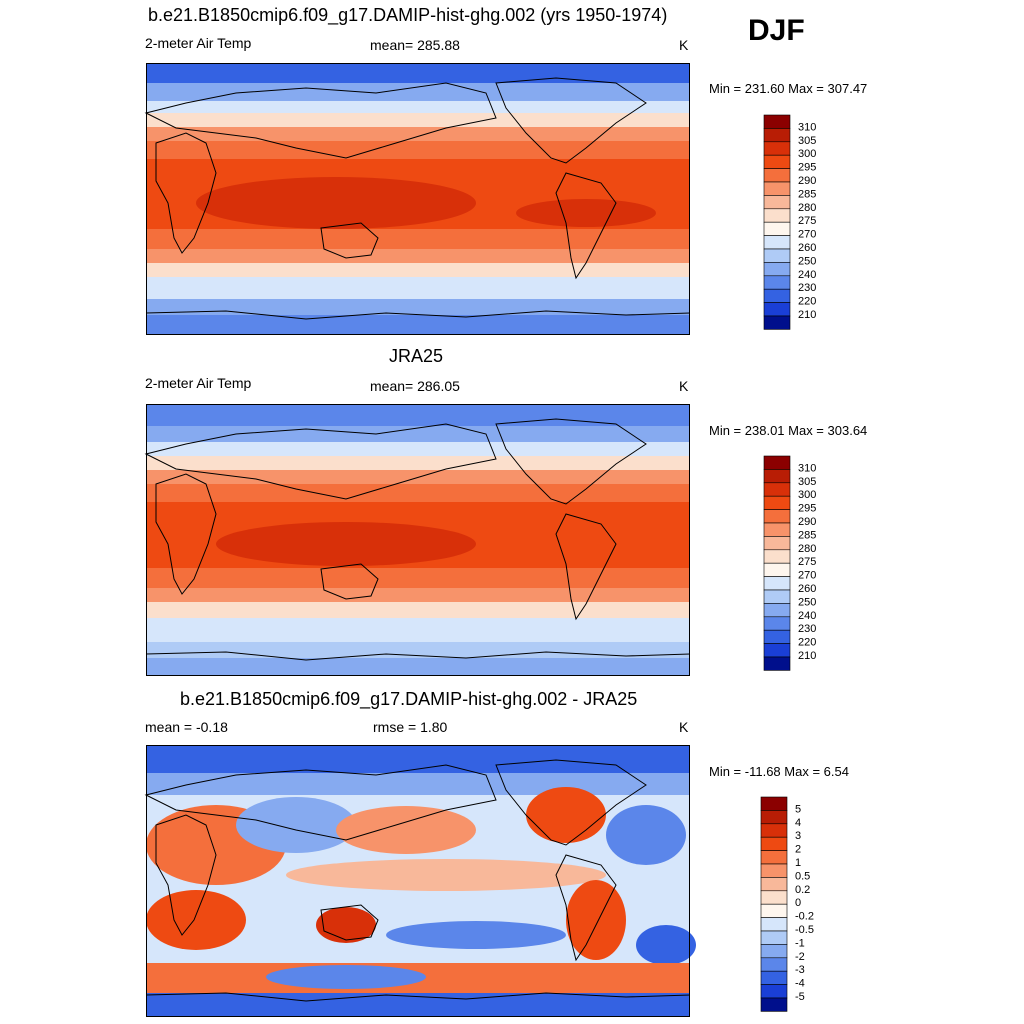  What do you see at coordinates (684, 45) in the screenshot?
I see `panel-model-units-label: K` at bounding box center [684, 45].